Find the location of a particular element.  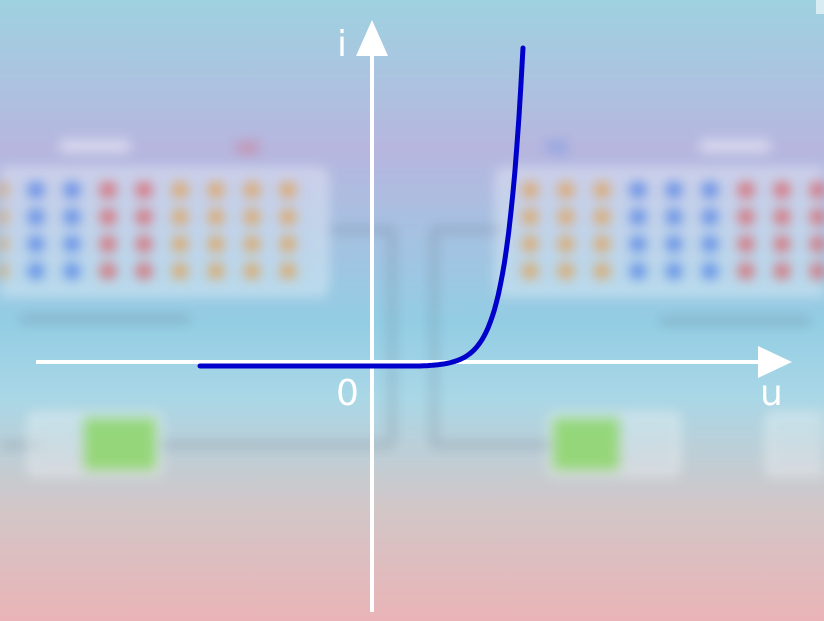

origin-label: 0 is located at coordinates (347, 393).